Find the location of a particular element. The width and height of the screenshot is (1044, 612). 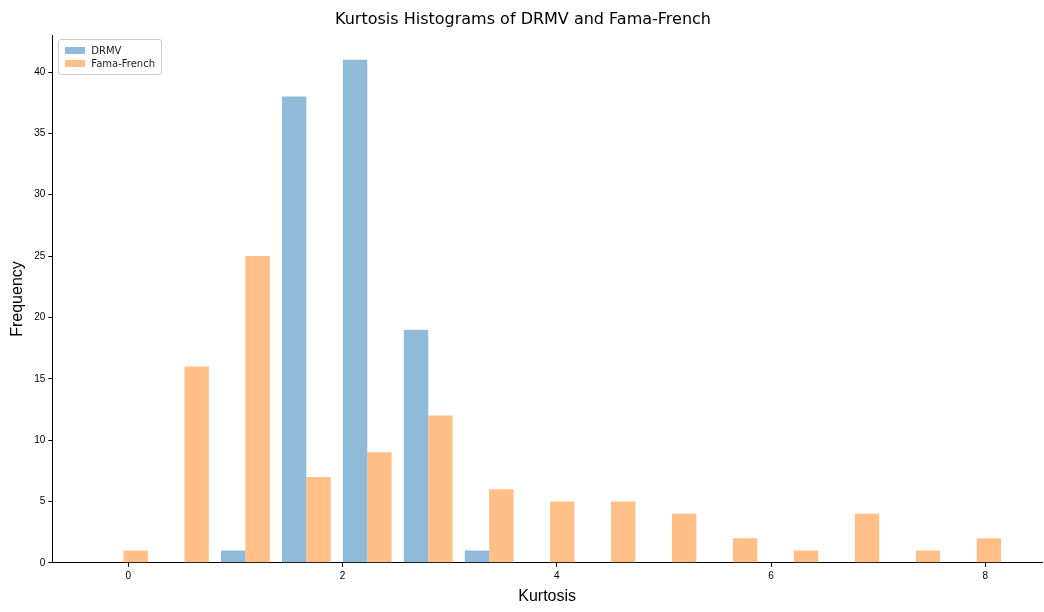

y-tick-label: 20 is located at coordinates (40, 317).